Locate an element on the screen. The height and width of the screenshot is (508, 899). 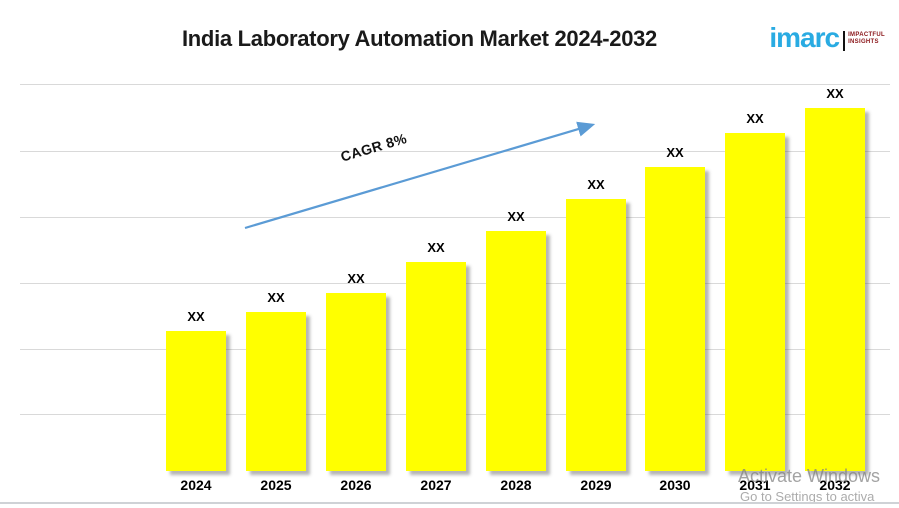
logo-tagline-line2: INSIGHTS is located at coordinates (863, 42).